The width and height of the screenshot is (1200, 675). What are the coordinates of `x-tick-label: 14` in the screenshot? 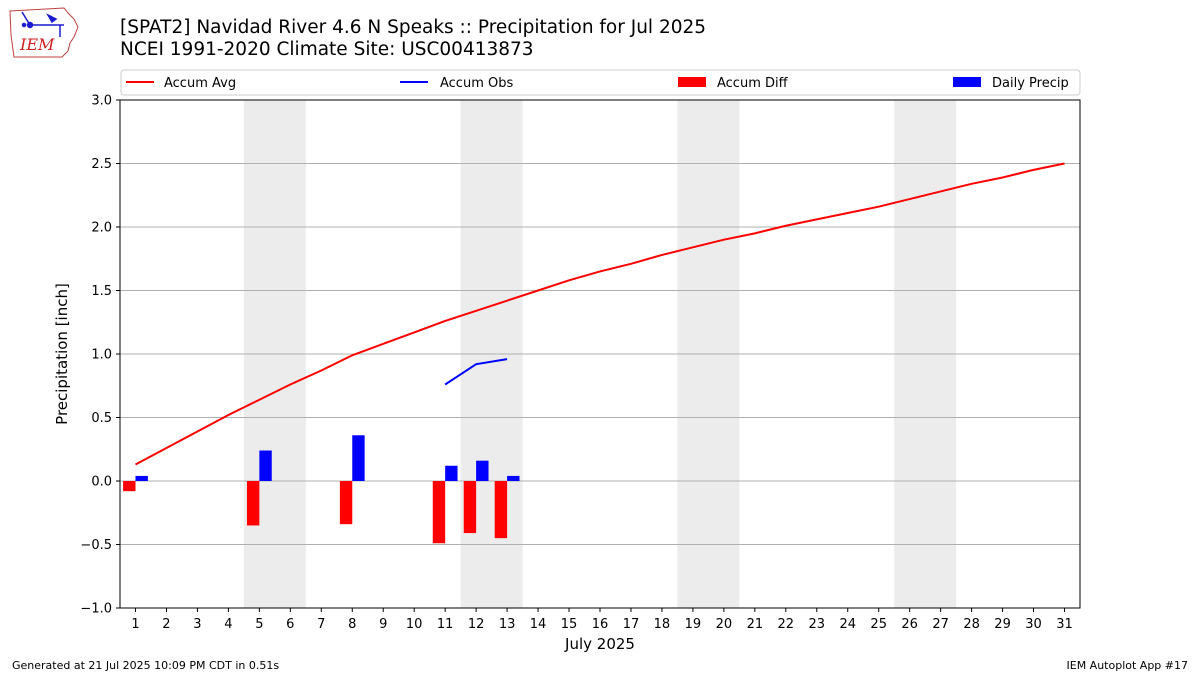 It's located at (538, 624).